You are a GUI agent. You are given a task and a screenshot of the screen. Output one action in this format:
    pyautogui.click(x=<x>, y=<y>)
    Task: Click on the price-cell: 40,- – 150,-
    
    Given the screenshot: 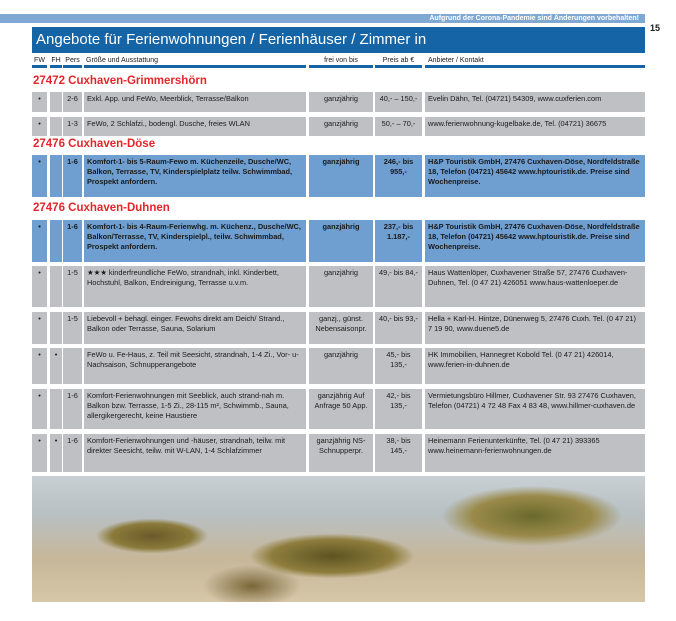 What is the action you would take?
    pyautogui.click(x=398, y=102)
    